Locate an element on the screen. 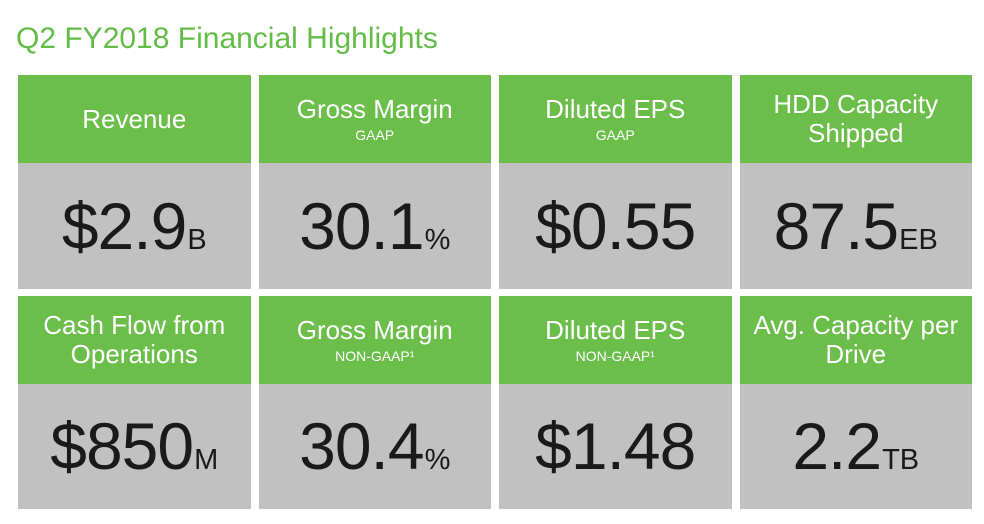 The height and width of the screenshot is (524, 984). kpi-value: $2.9 B is located at coordinates (134, 226).